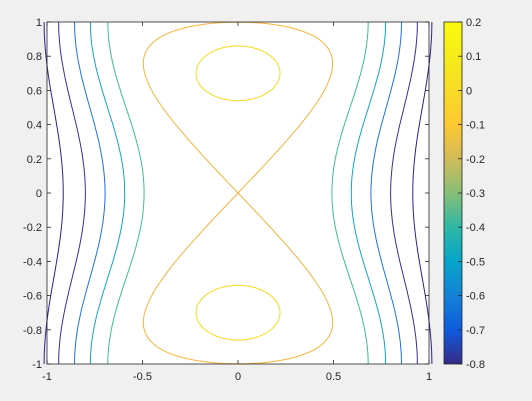  What do you see at coordinates (34, 160) in the screenshot?
I see `y-tick-label: 0.2` at bounding box center [34, 160].